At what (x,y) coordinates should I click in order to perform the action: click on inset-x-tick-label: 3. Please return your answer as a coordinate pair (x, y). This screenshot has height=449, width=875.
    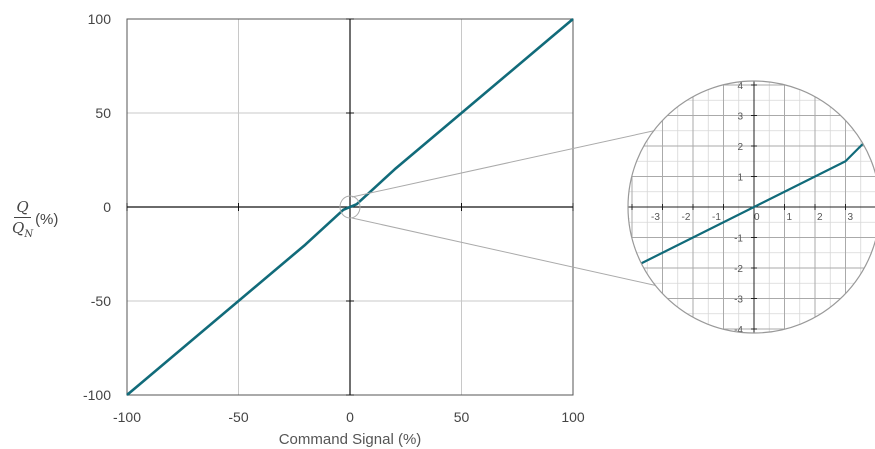
    Looking at the image, I should click on (851, 217).